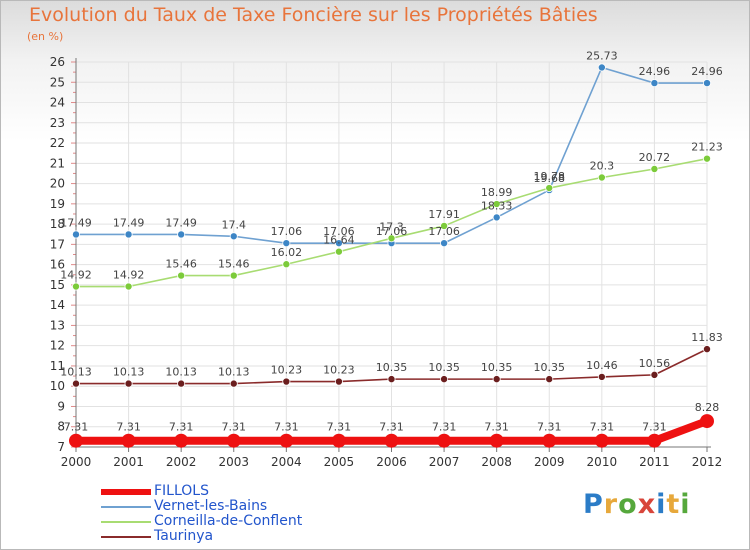 Image resolution: width=750 pixels, height=550 pixels. I want to click on logo-letter: P, so click(593, 504).